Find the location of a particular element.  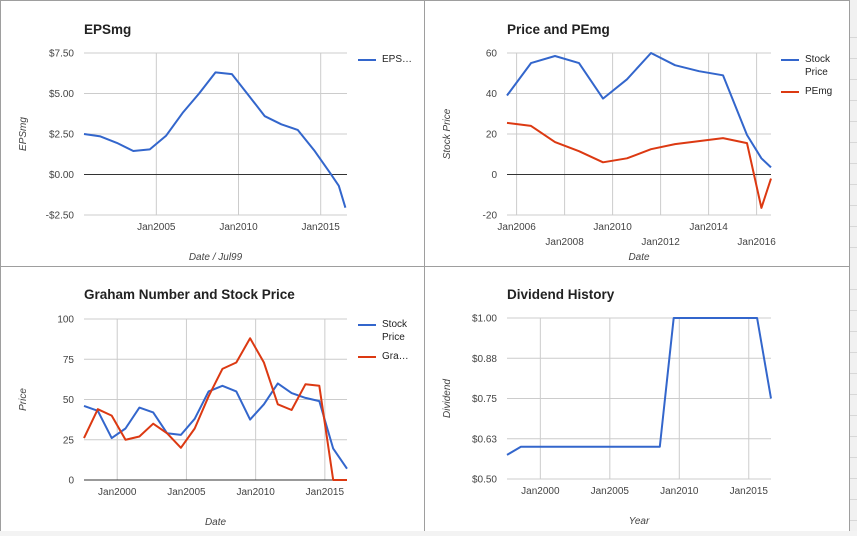

chart-legend: Stock Price PEmg is located at coordinates (806, 78).